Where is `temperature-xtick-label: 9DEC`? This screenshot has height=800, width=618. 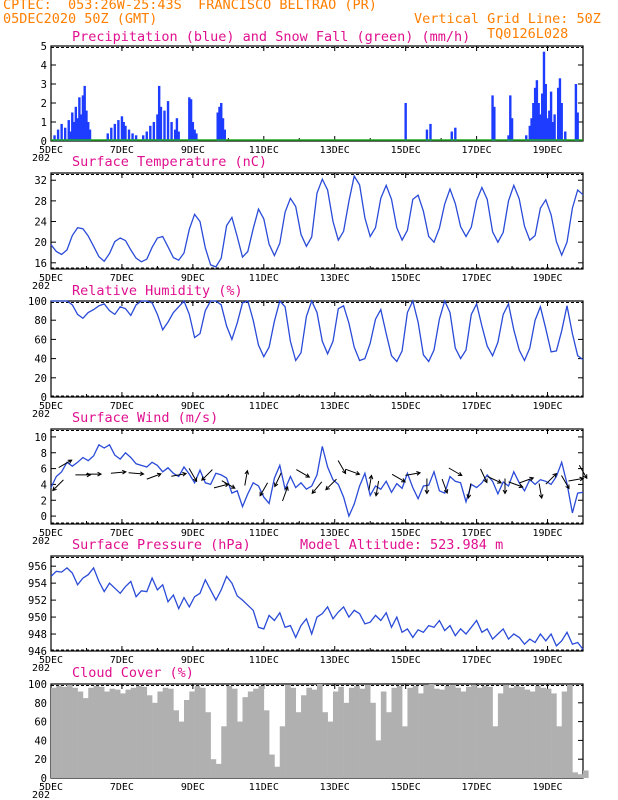
temperature-xtick-label: 9DEC is located at coordinates (193, 278).